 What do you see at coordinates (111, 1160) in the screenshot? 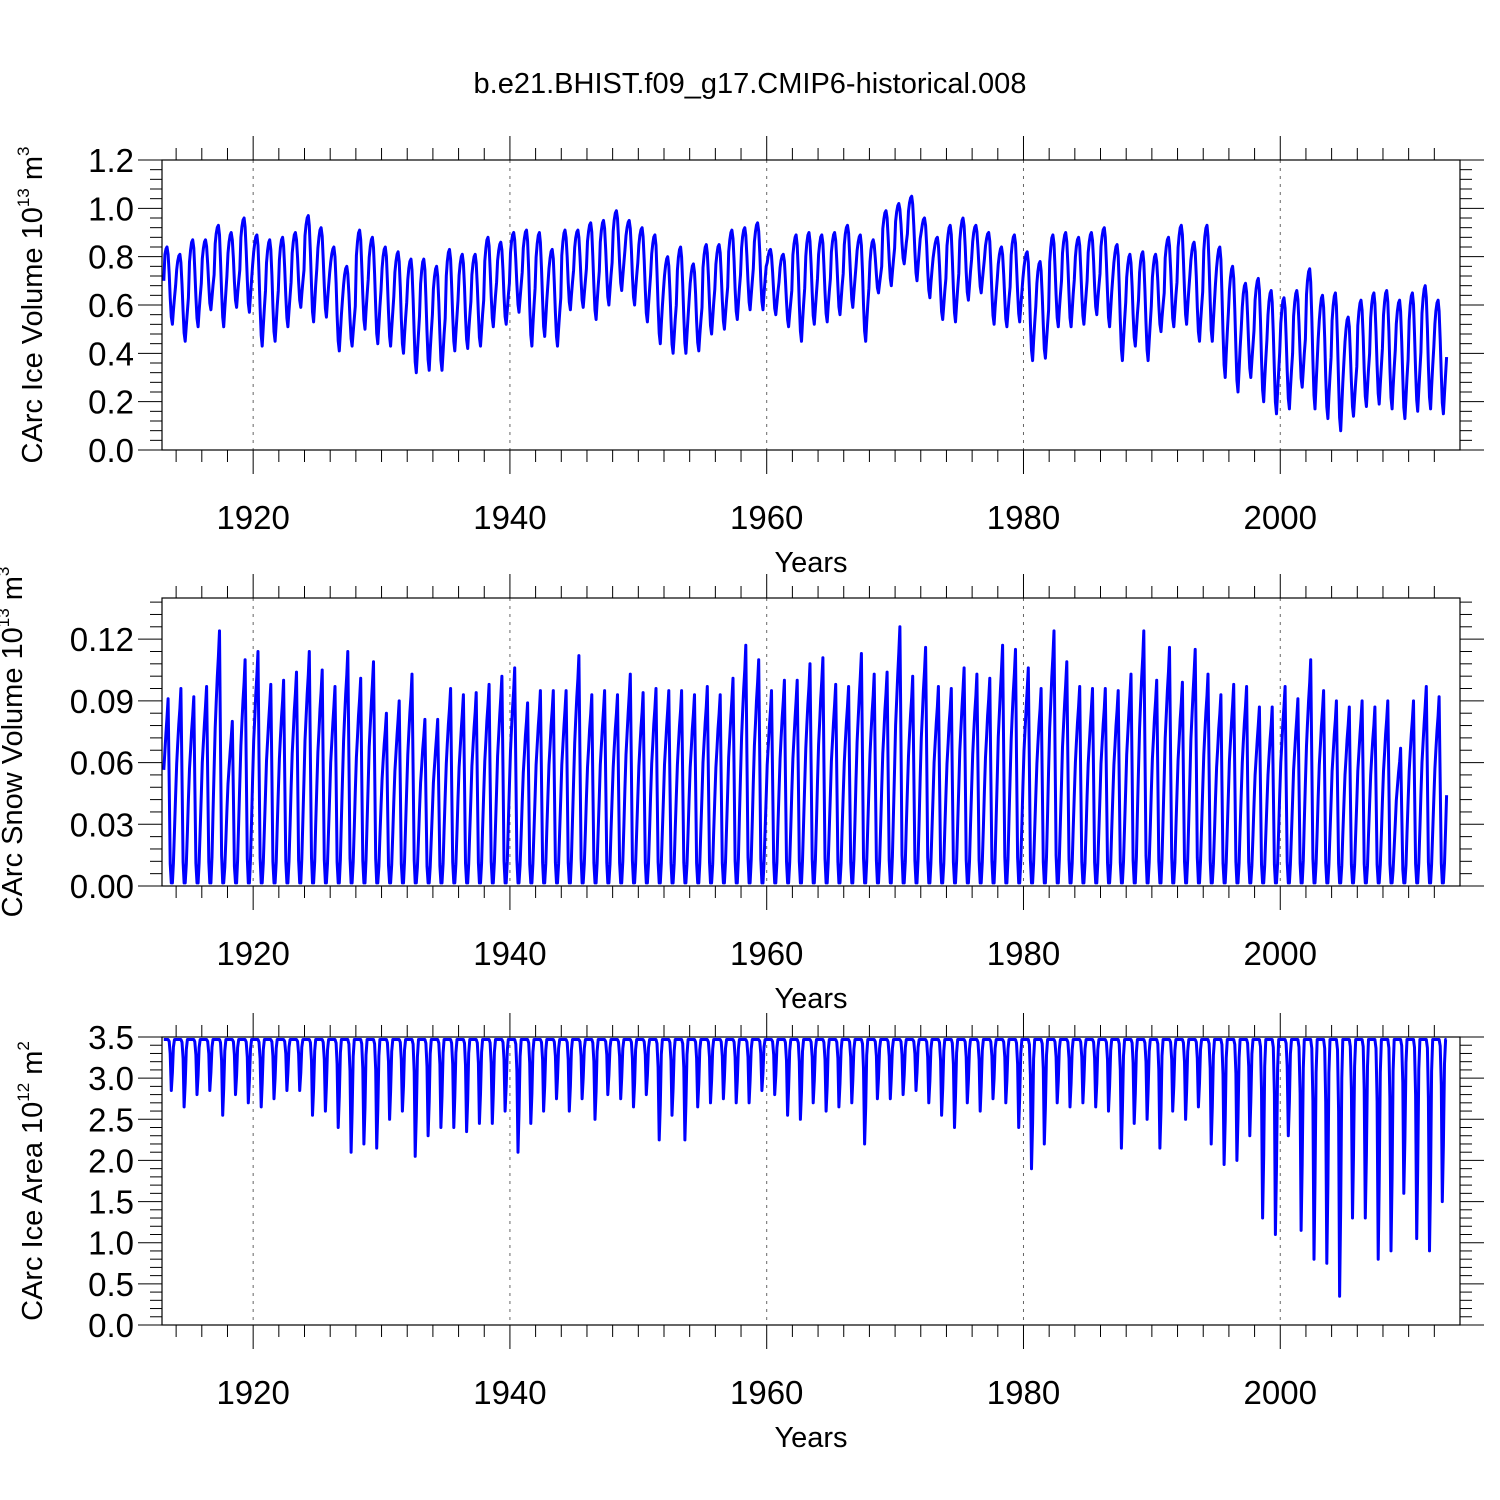
I see `y-tick-label: 2.0` at bounding box center [111, 1160].